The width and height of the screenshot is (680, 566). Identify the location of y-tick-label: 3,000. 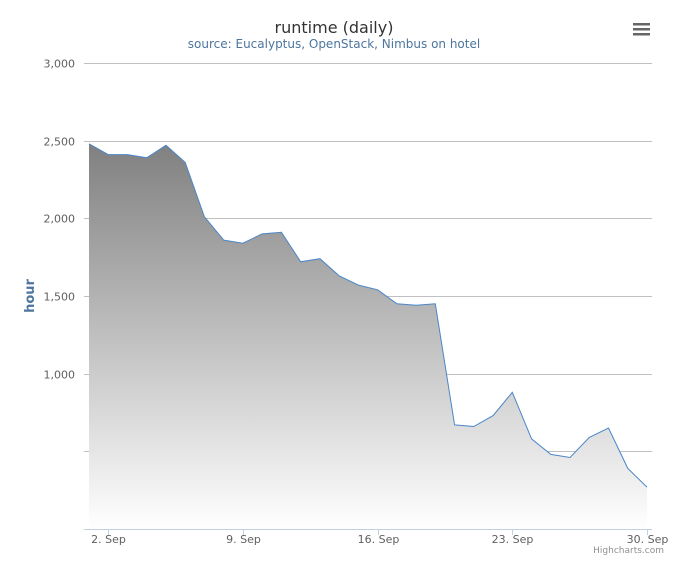
(60, 64).